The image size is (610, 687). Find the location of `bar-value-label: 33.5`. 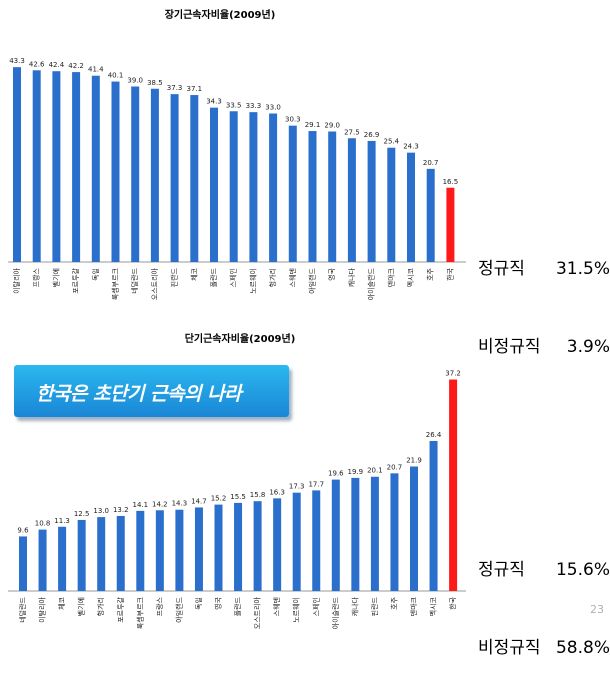

bar-value-label: 33.5 is located at coordinates (234, 105).